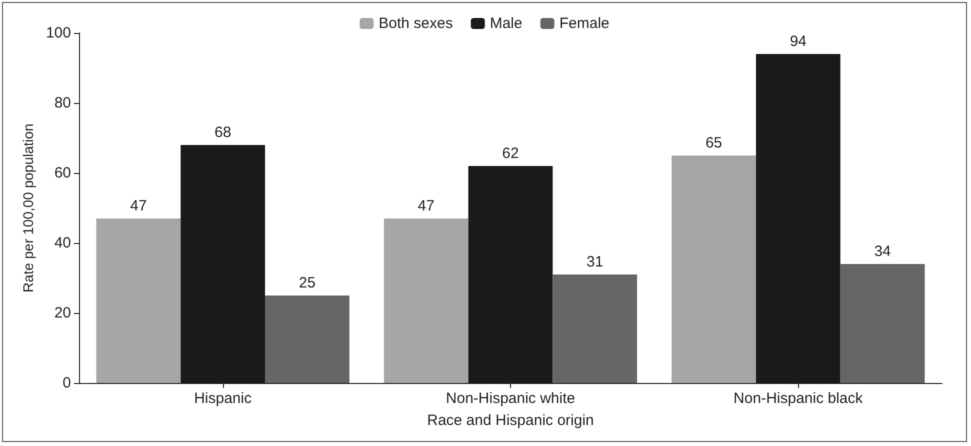 The image size is (971, 446). What do you see at coordinates (62, 313) in the screenshot?
I see `y-tick-label: 20` at bounding box center [62, 313].